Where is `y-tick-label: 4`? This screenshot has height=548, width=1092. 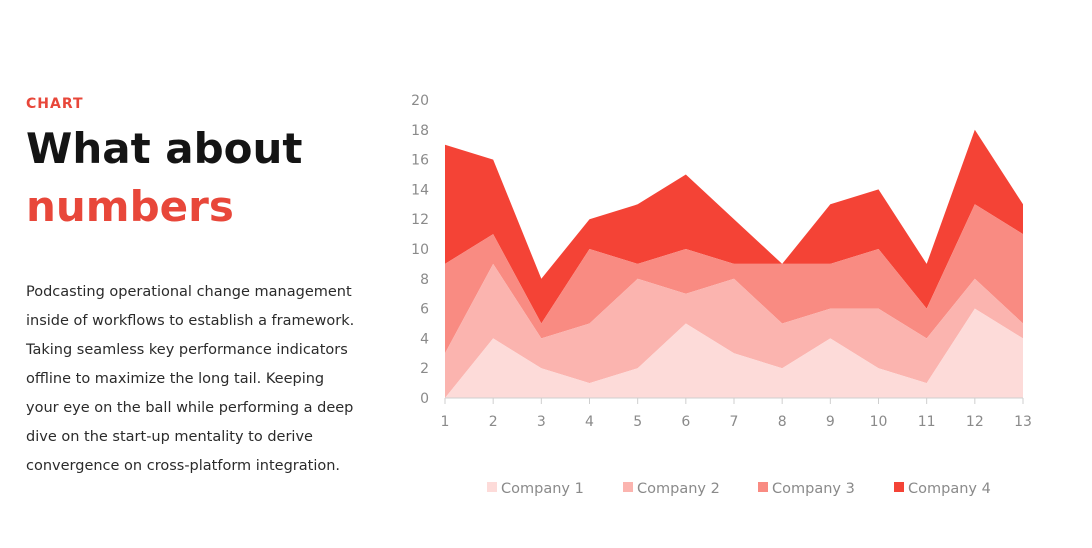 y-tick-label: 4 is located at coordinates (424, 339).